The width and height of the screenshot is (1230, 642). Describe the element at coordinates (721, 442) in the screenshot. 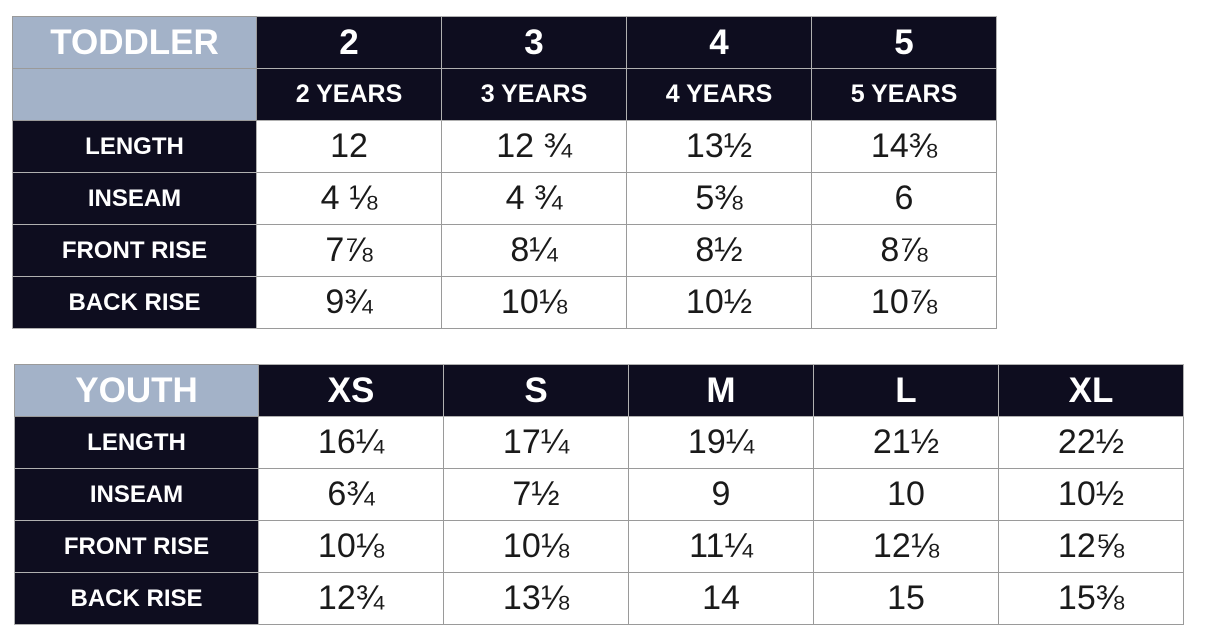

I see `measurement-cell: 19¼` at that location.